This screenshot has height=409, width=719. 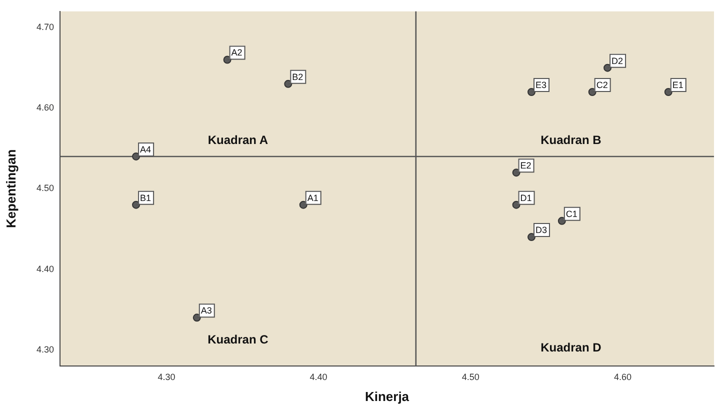 What do you see at coordinates (541, 230) in the screenshot?
I see `series-label: D3` at bounding box center [541, 230].